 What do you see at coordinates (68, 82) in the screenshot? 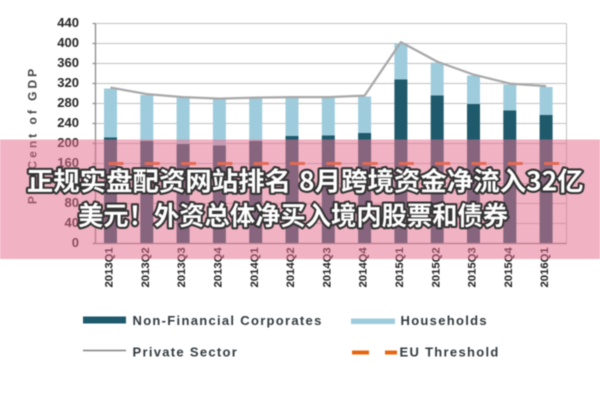
I see `svg-text: 320` at bounding box center [68, 82].